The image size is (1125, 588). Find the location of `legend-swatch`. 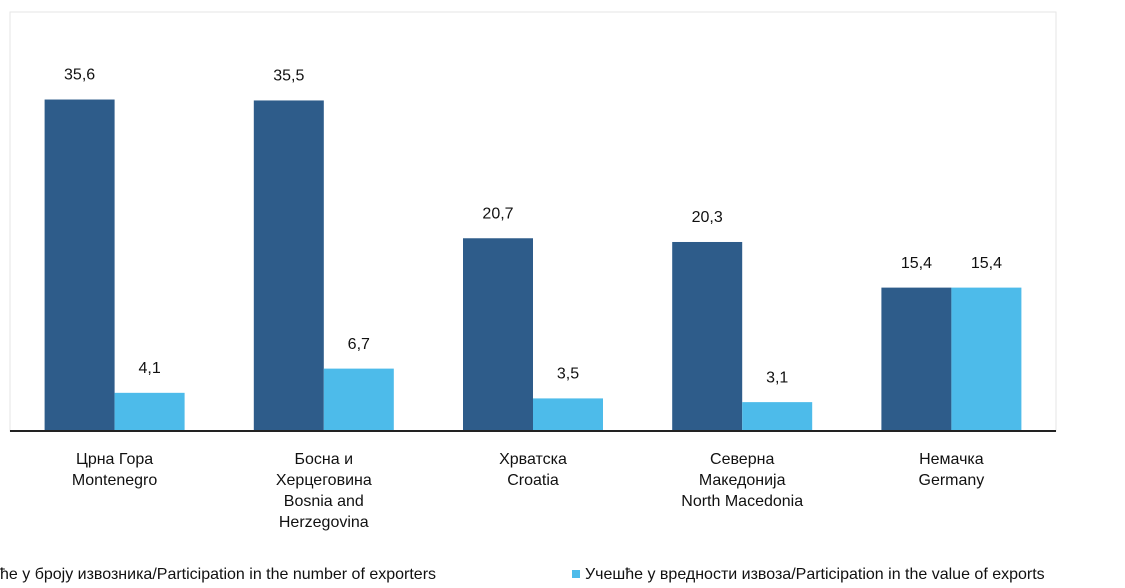

legend-swatch is located at coordinates (576, 574).